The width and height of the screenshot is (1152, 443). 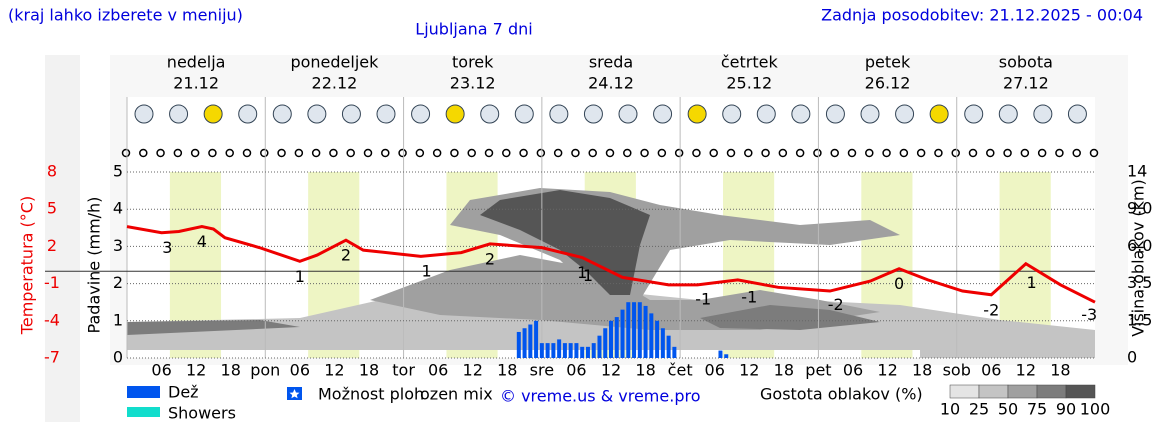 I want to click on day-name: petek, so click(x=888, y=62).